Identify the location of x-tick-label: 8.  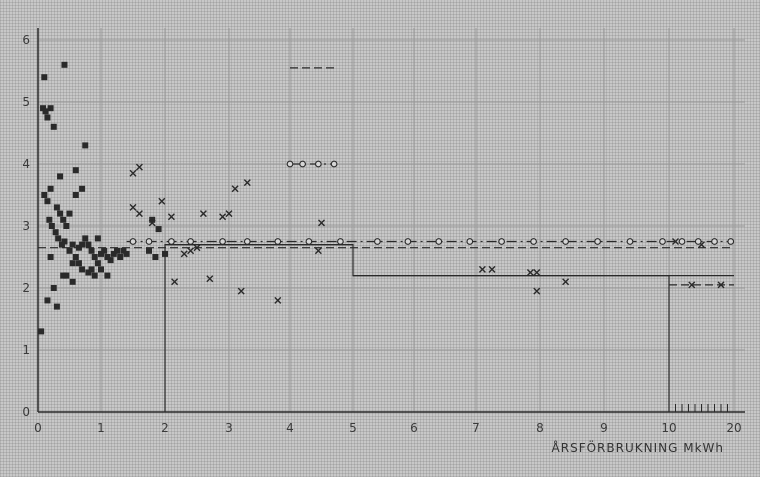
(540, 428).